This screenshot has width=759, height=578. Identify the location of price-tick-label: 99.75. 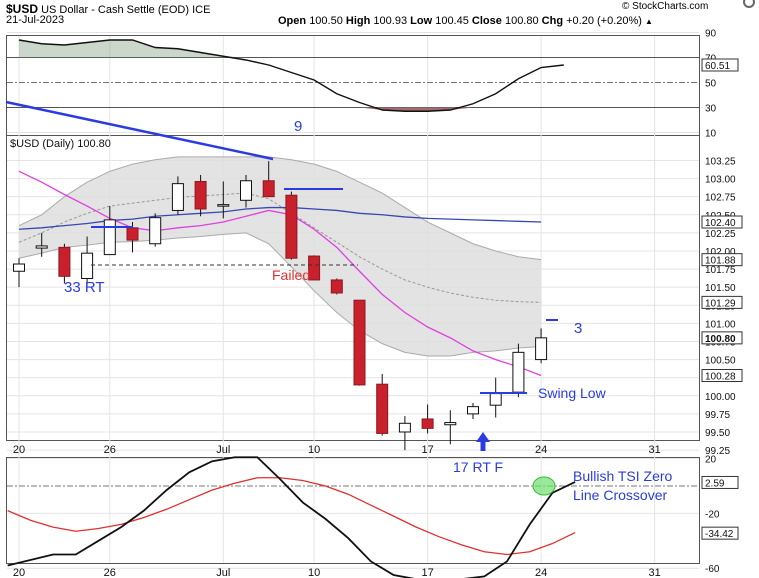
(717, 415).